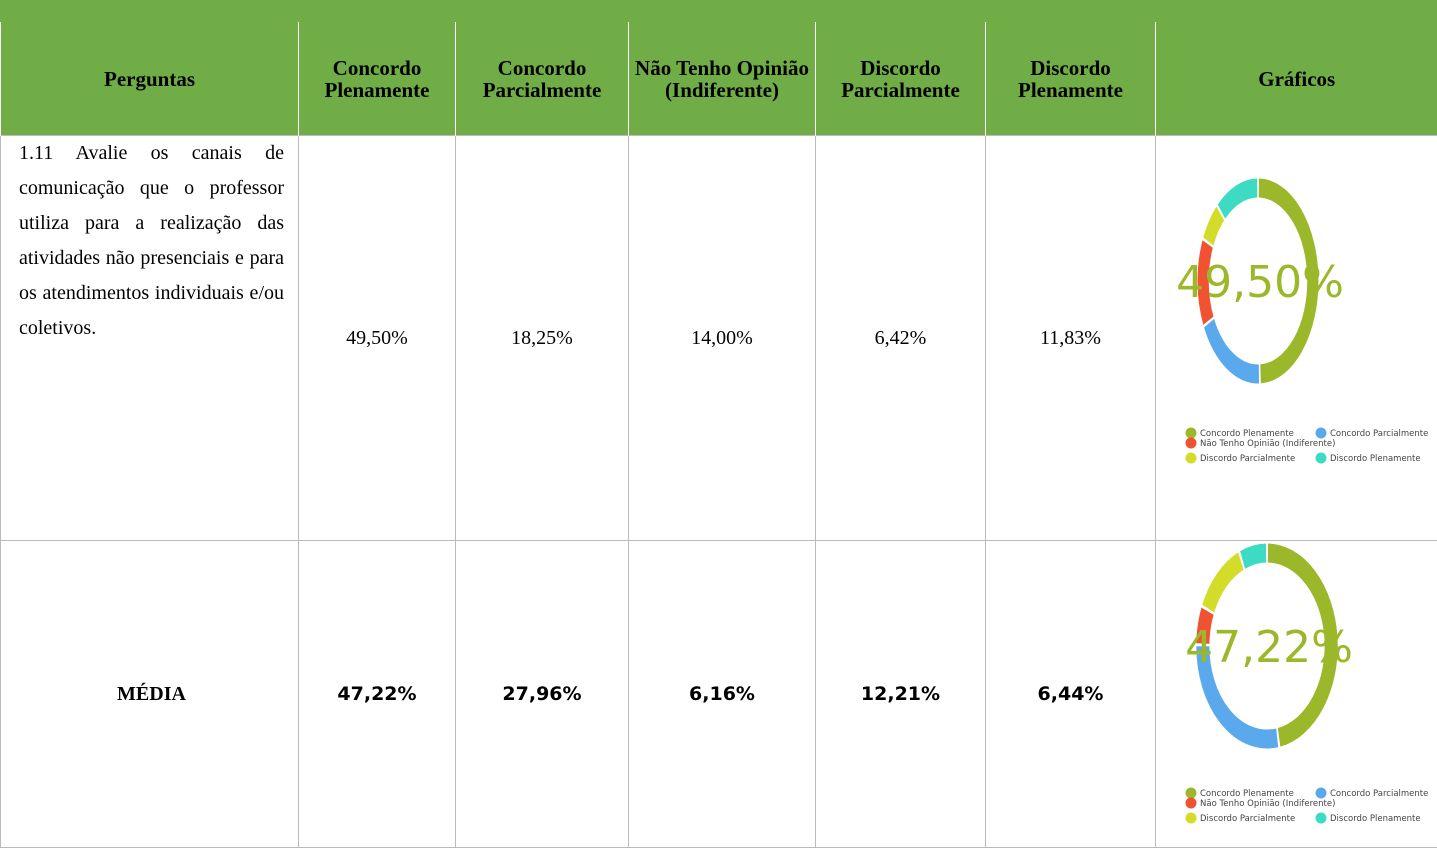 This screenshot has height=848, width=1437. I want to click on value-cell: 6,16%, so click(722, 694).